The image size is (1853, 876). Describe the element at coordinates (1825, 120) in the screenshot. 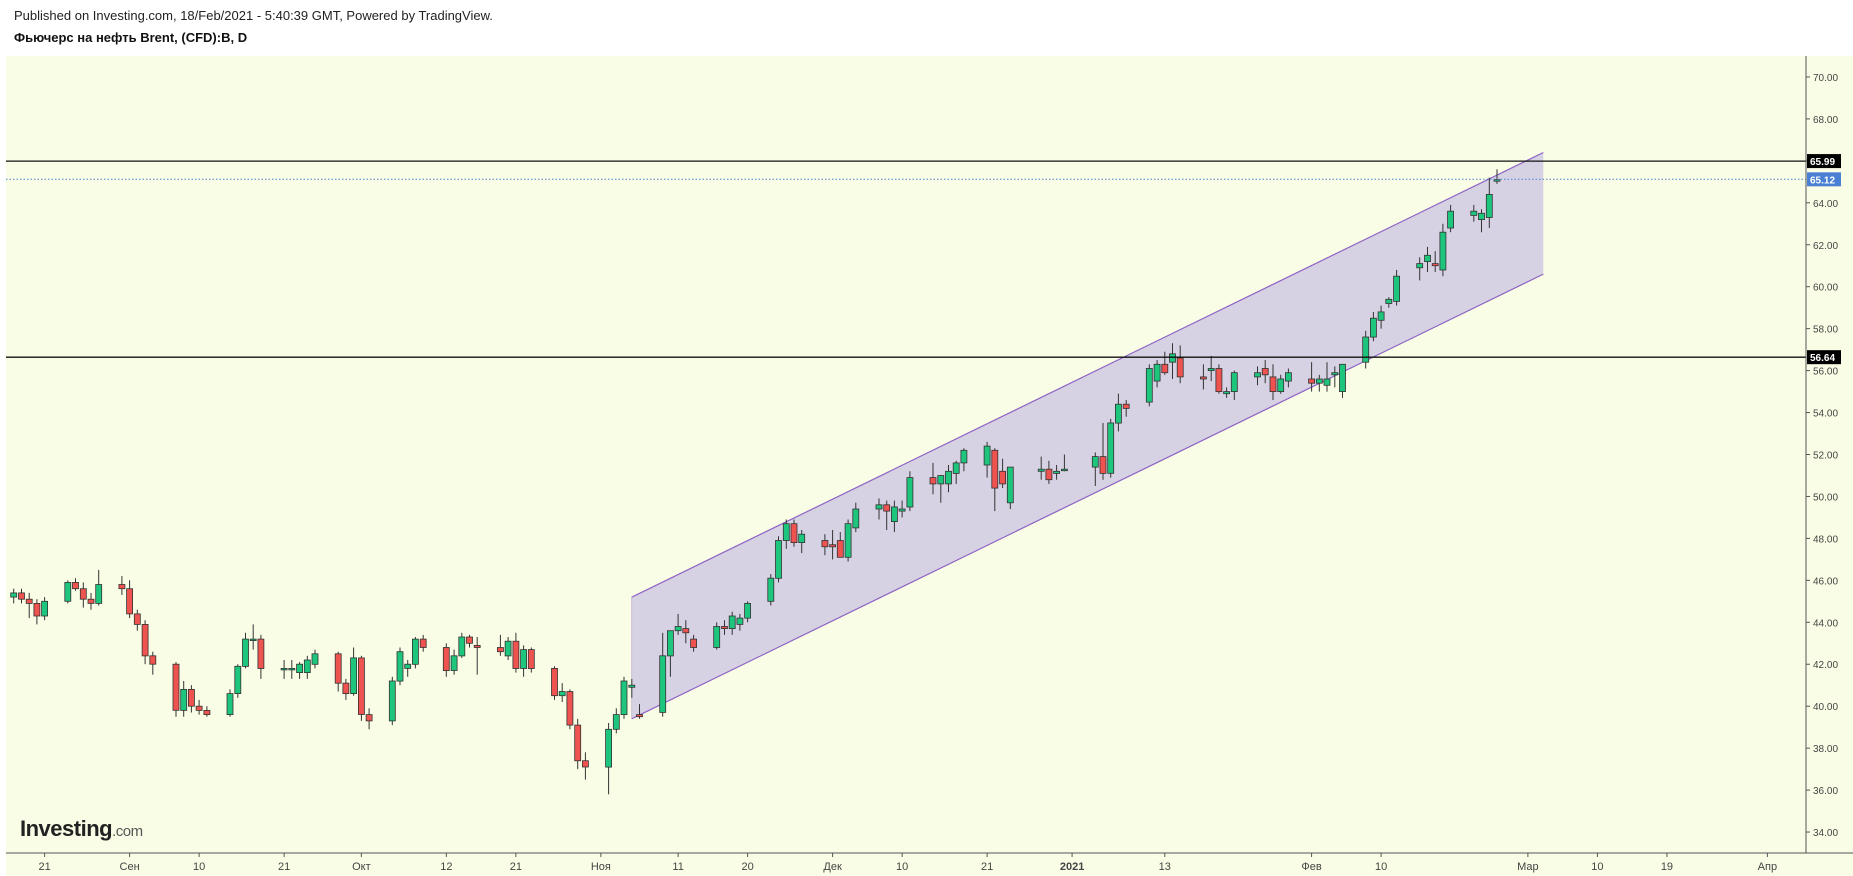

I see `y-tick-label: 68.00` at that location.